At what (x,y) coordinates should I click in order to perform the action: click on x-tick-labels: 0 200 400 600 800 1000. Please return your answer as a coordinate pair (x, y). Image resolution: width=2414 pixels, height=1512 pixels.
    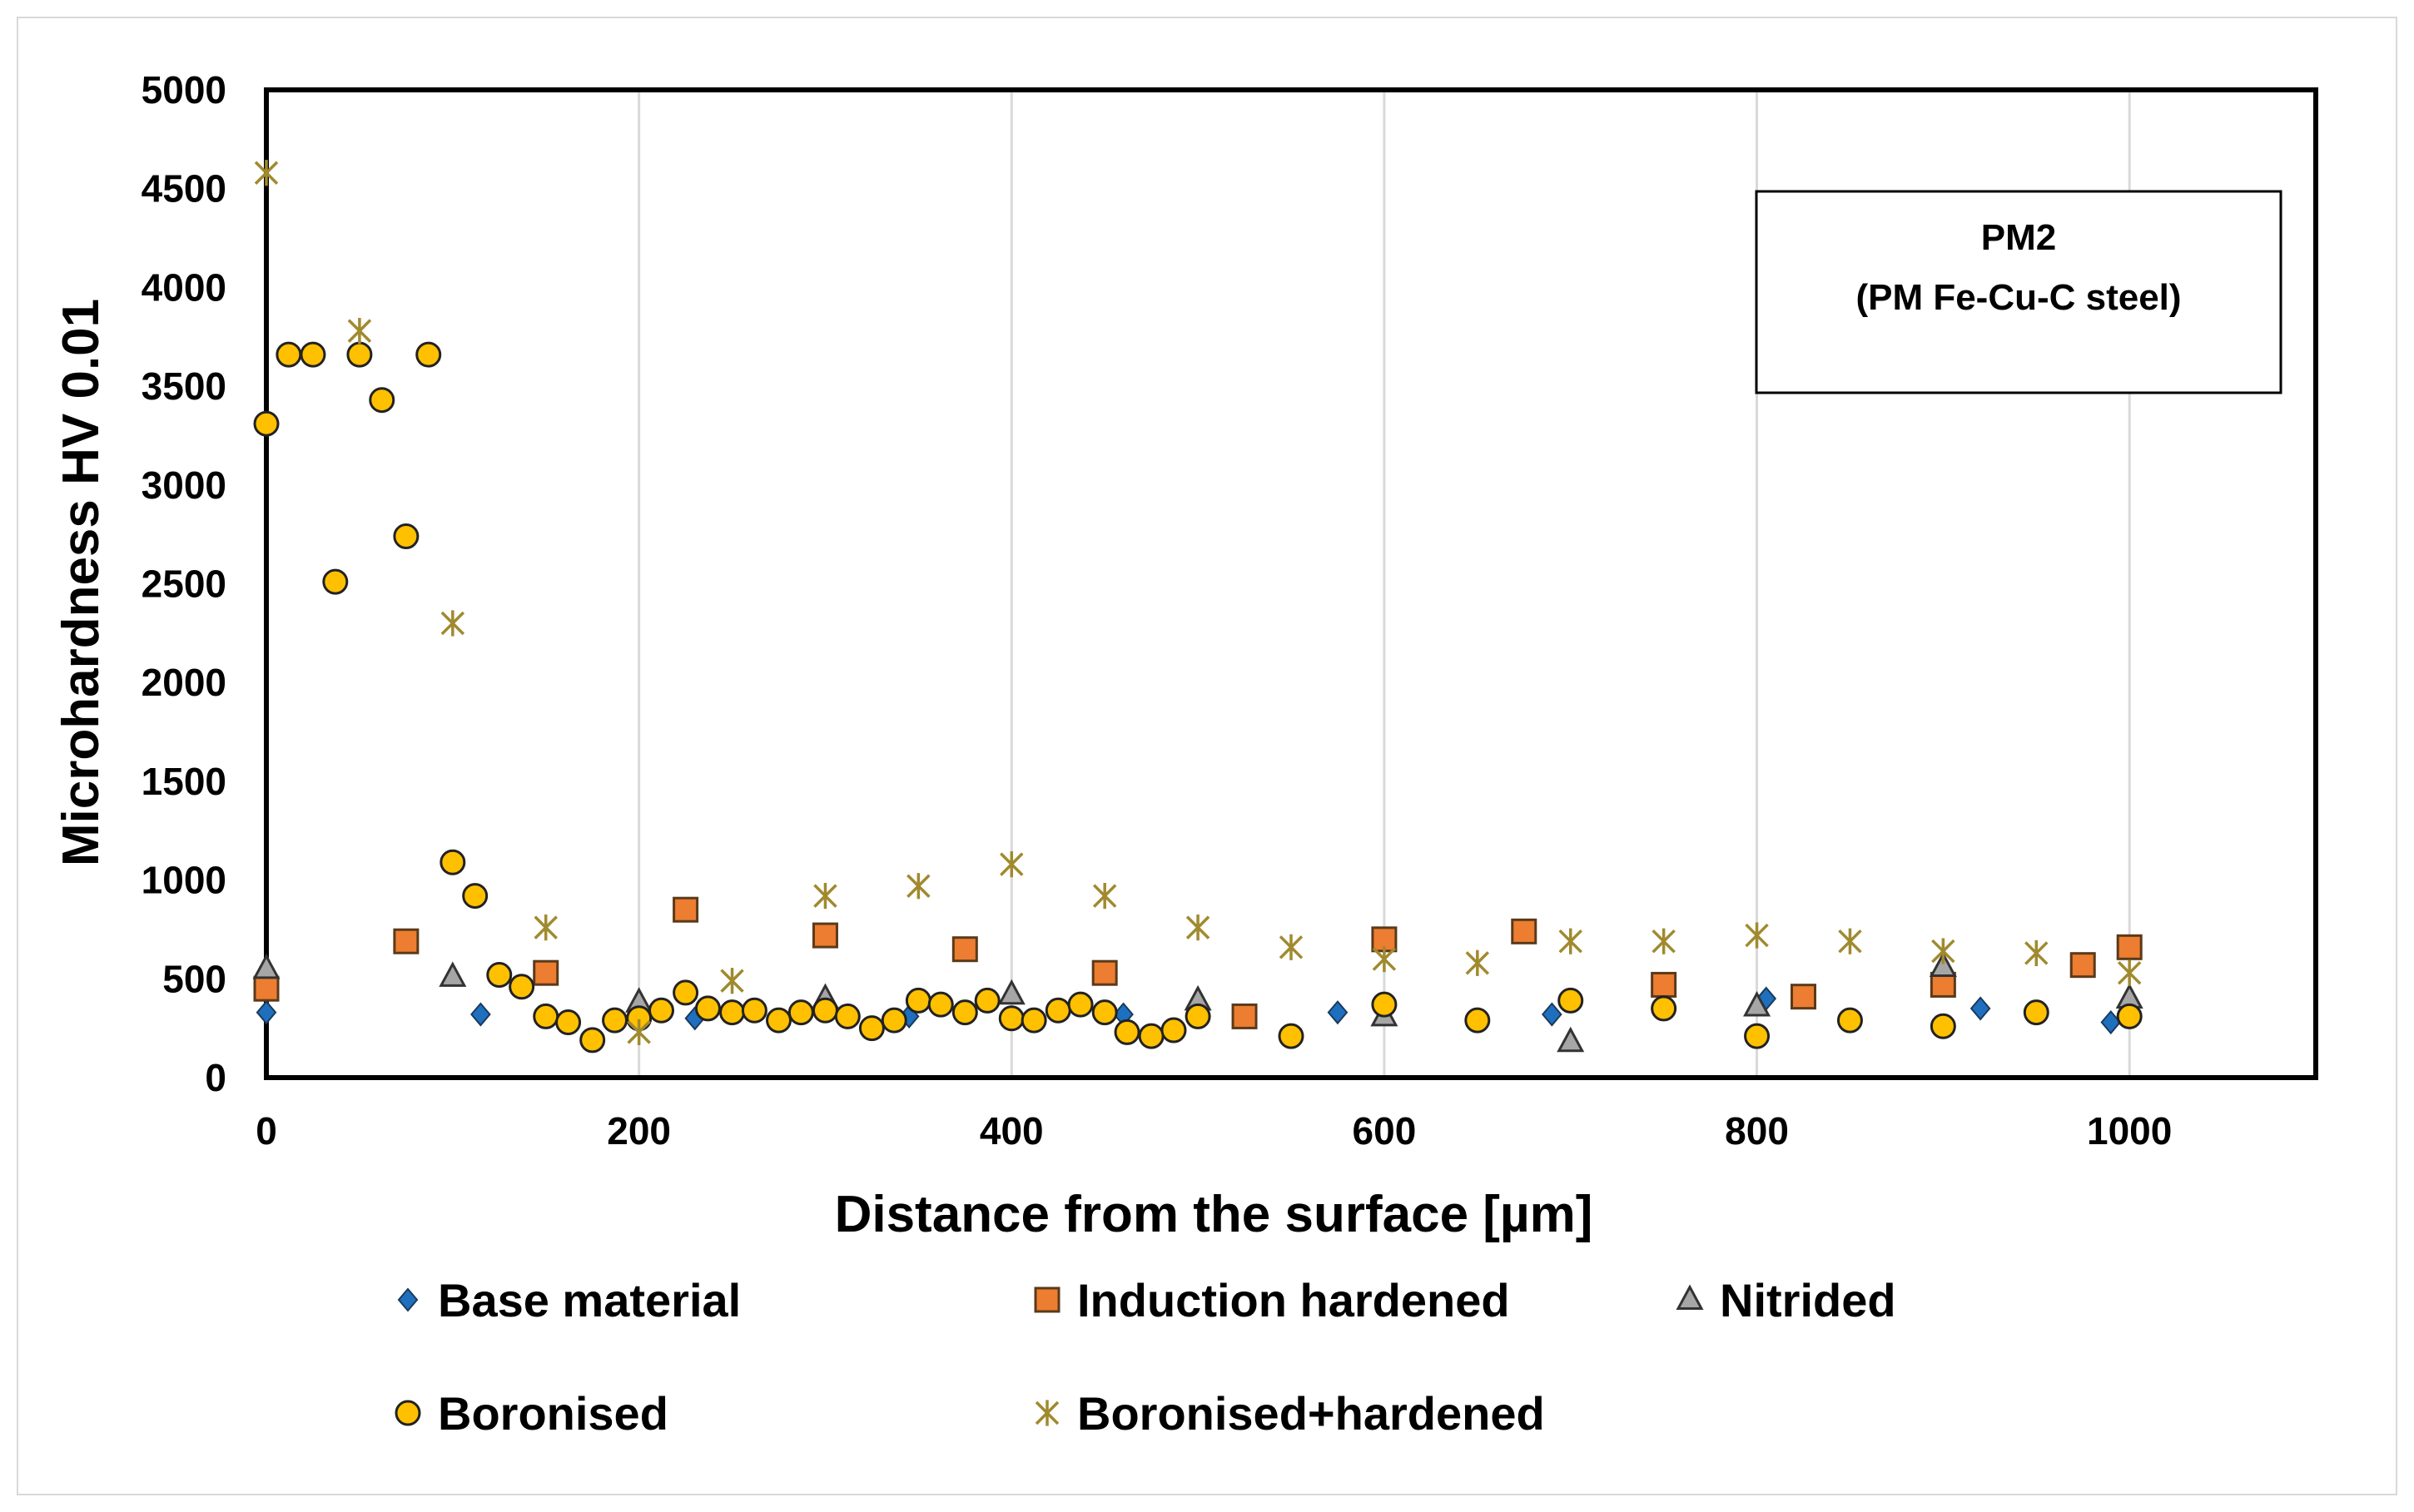
    Looking at the image, I should click on (1214, 1131).